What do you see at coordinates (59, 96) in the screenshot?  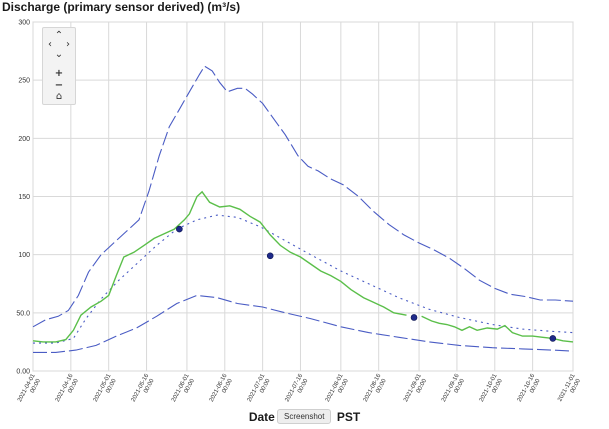 I see `home-icon: ⌂` at bounding box center [59, 96].